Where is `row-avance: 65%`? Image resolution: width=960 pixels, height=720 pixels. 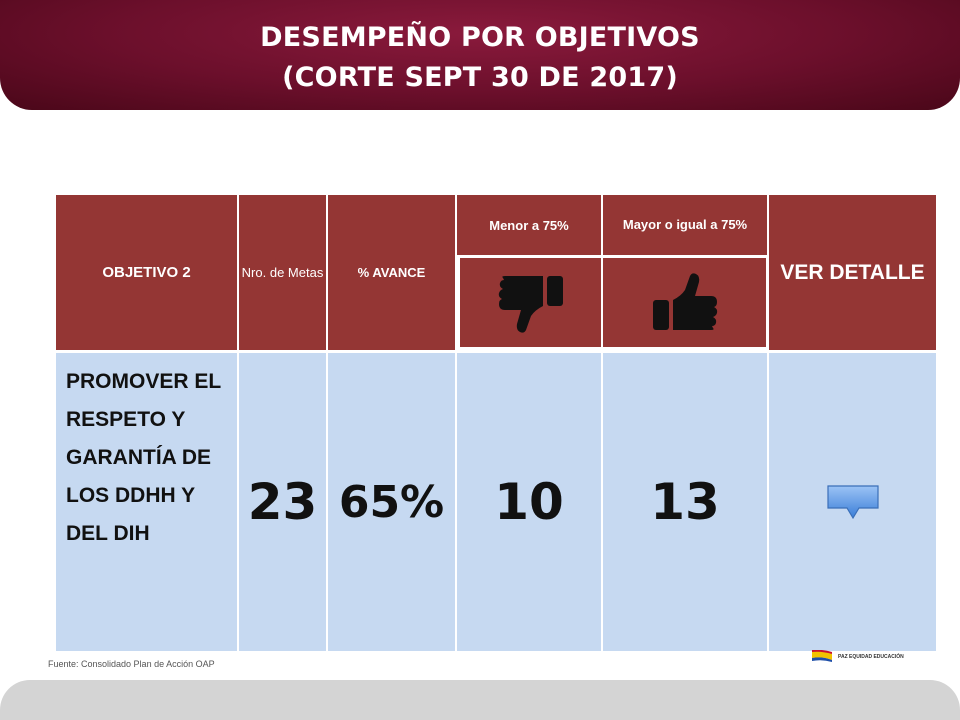
row-avance: 65% is located at coordinates (392, 500).